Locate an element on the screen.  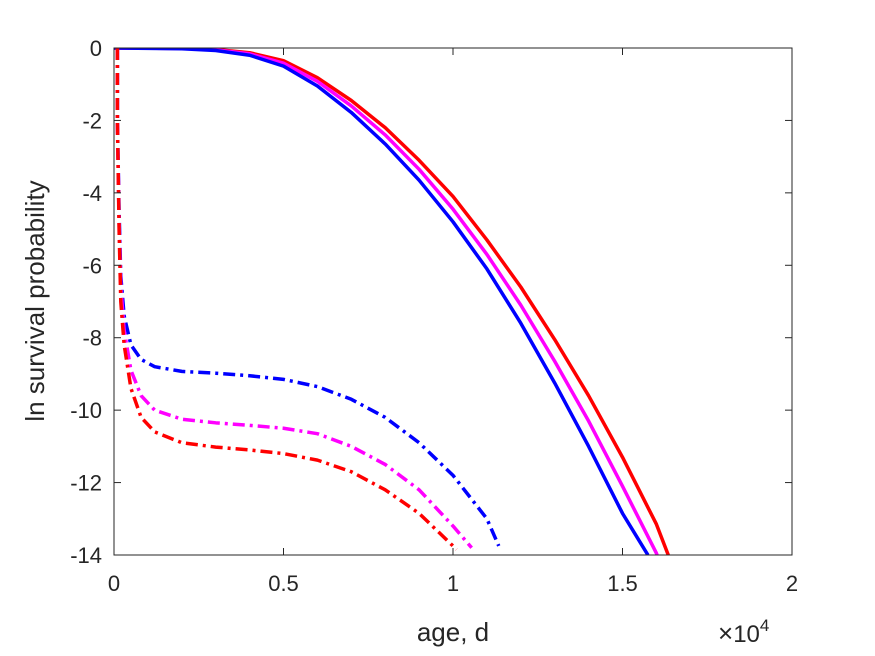
x-tick-label: 2 is located at coordinates (792, 583).